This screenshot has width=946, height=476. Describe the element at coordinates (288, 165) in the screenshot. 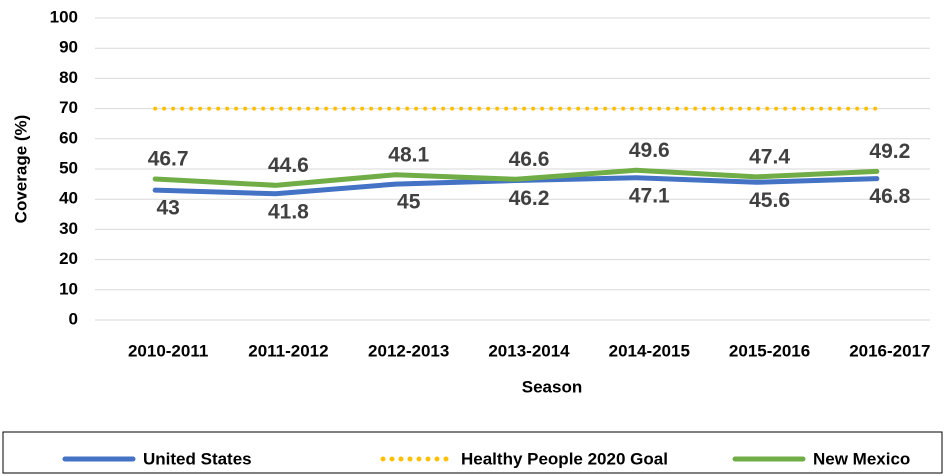

I see `data-label: 44.6` at that location.